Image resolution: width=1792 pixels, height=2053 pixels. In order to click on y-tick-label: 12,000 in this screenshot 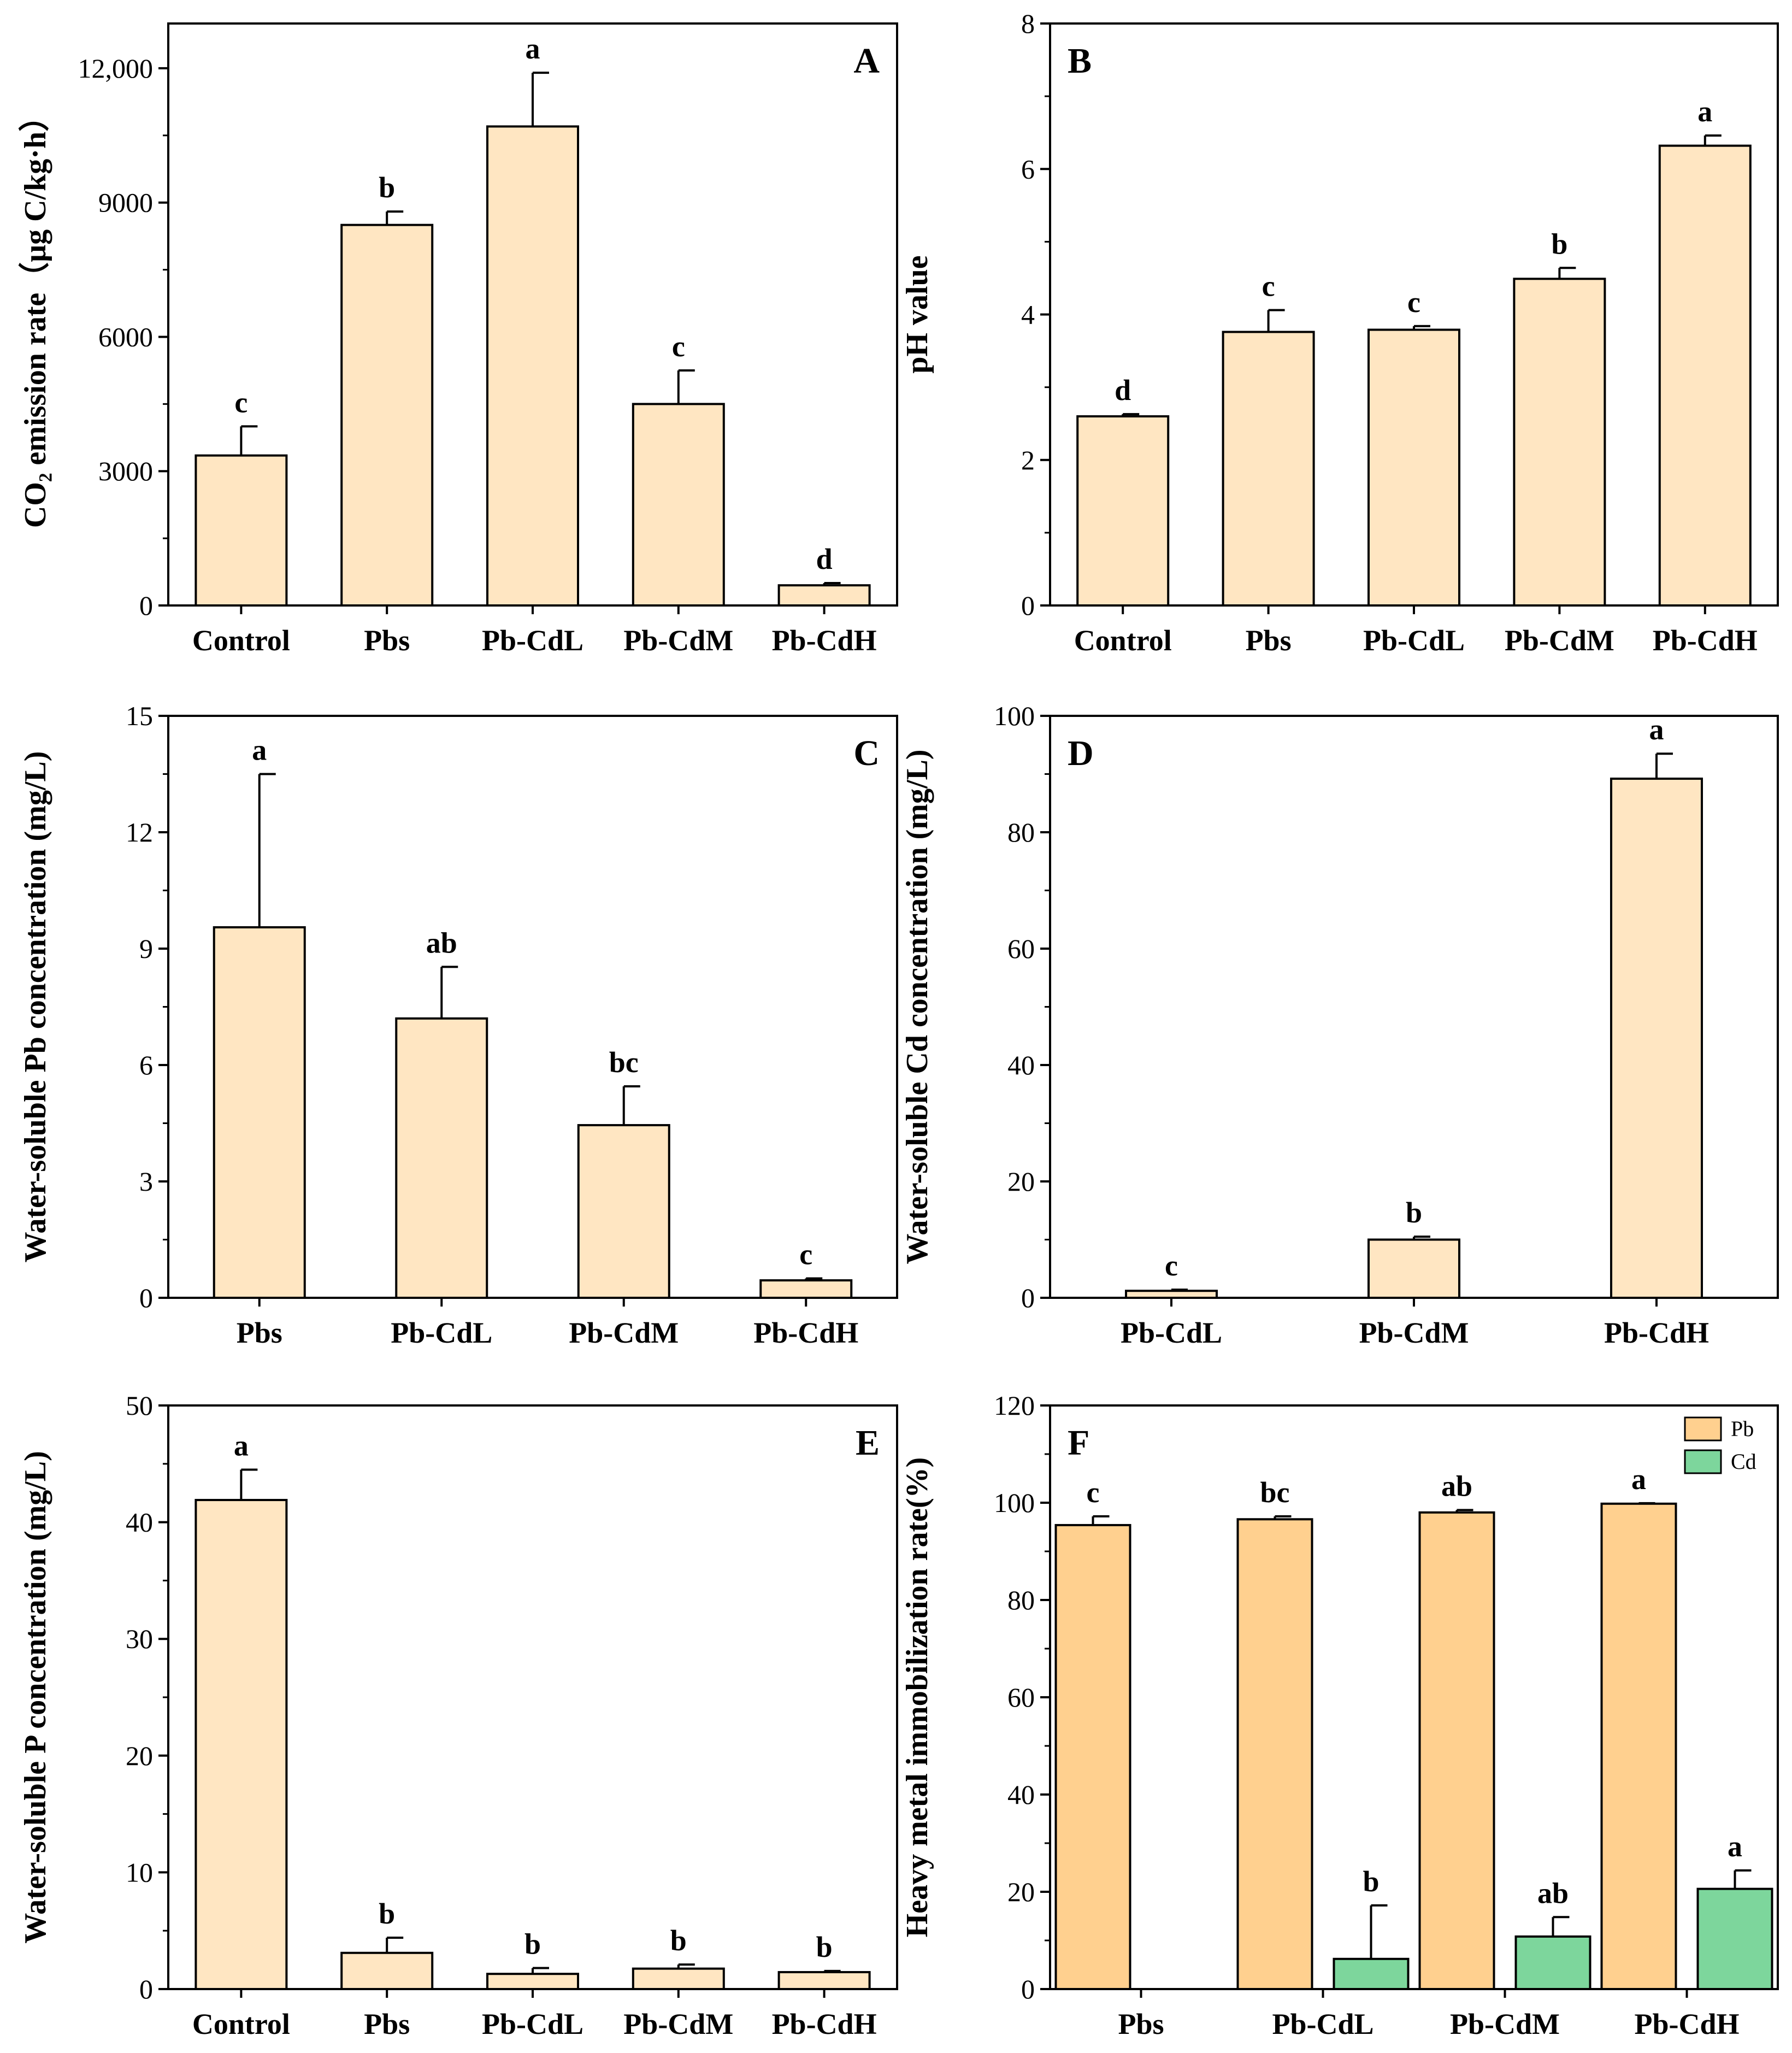, I will do `click(116, 68)`.